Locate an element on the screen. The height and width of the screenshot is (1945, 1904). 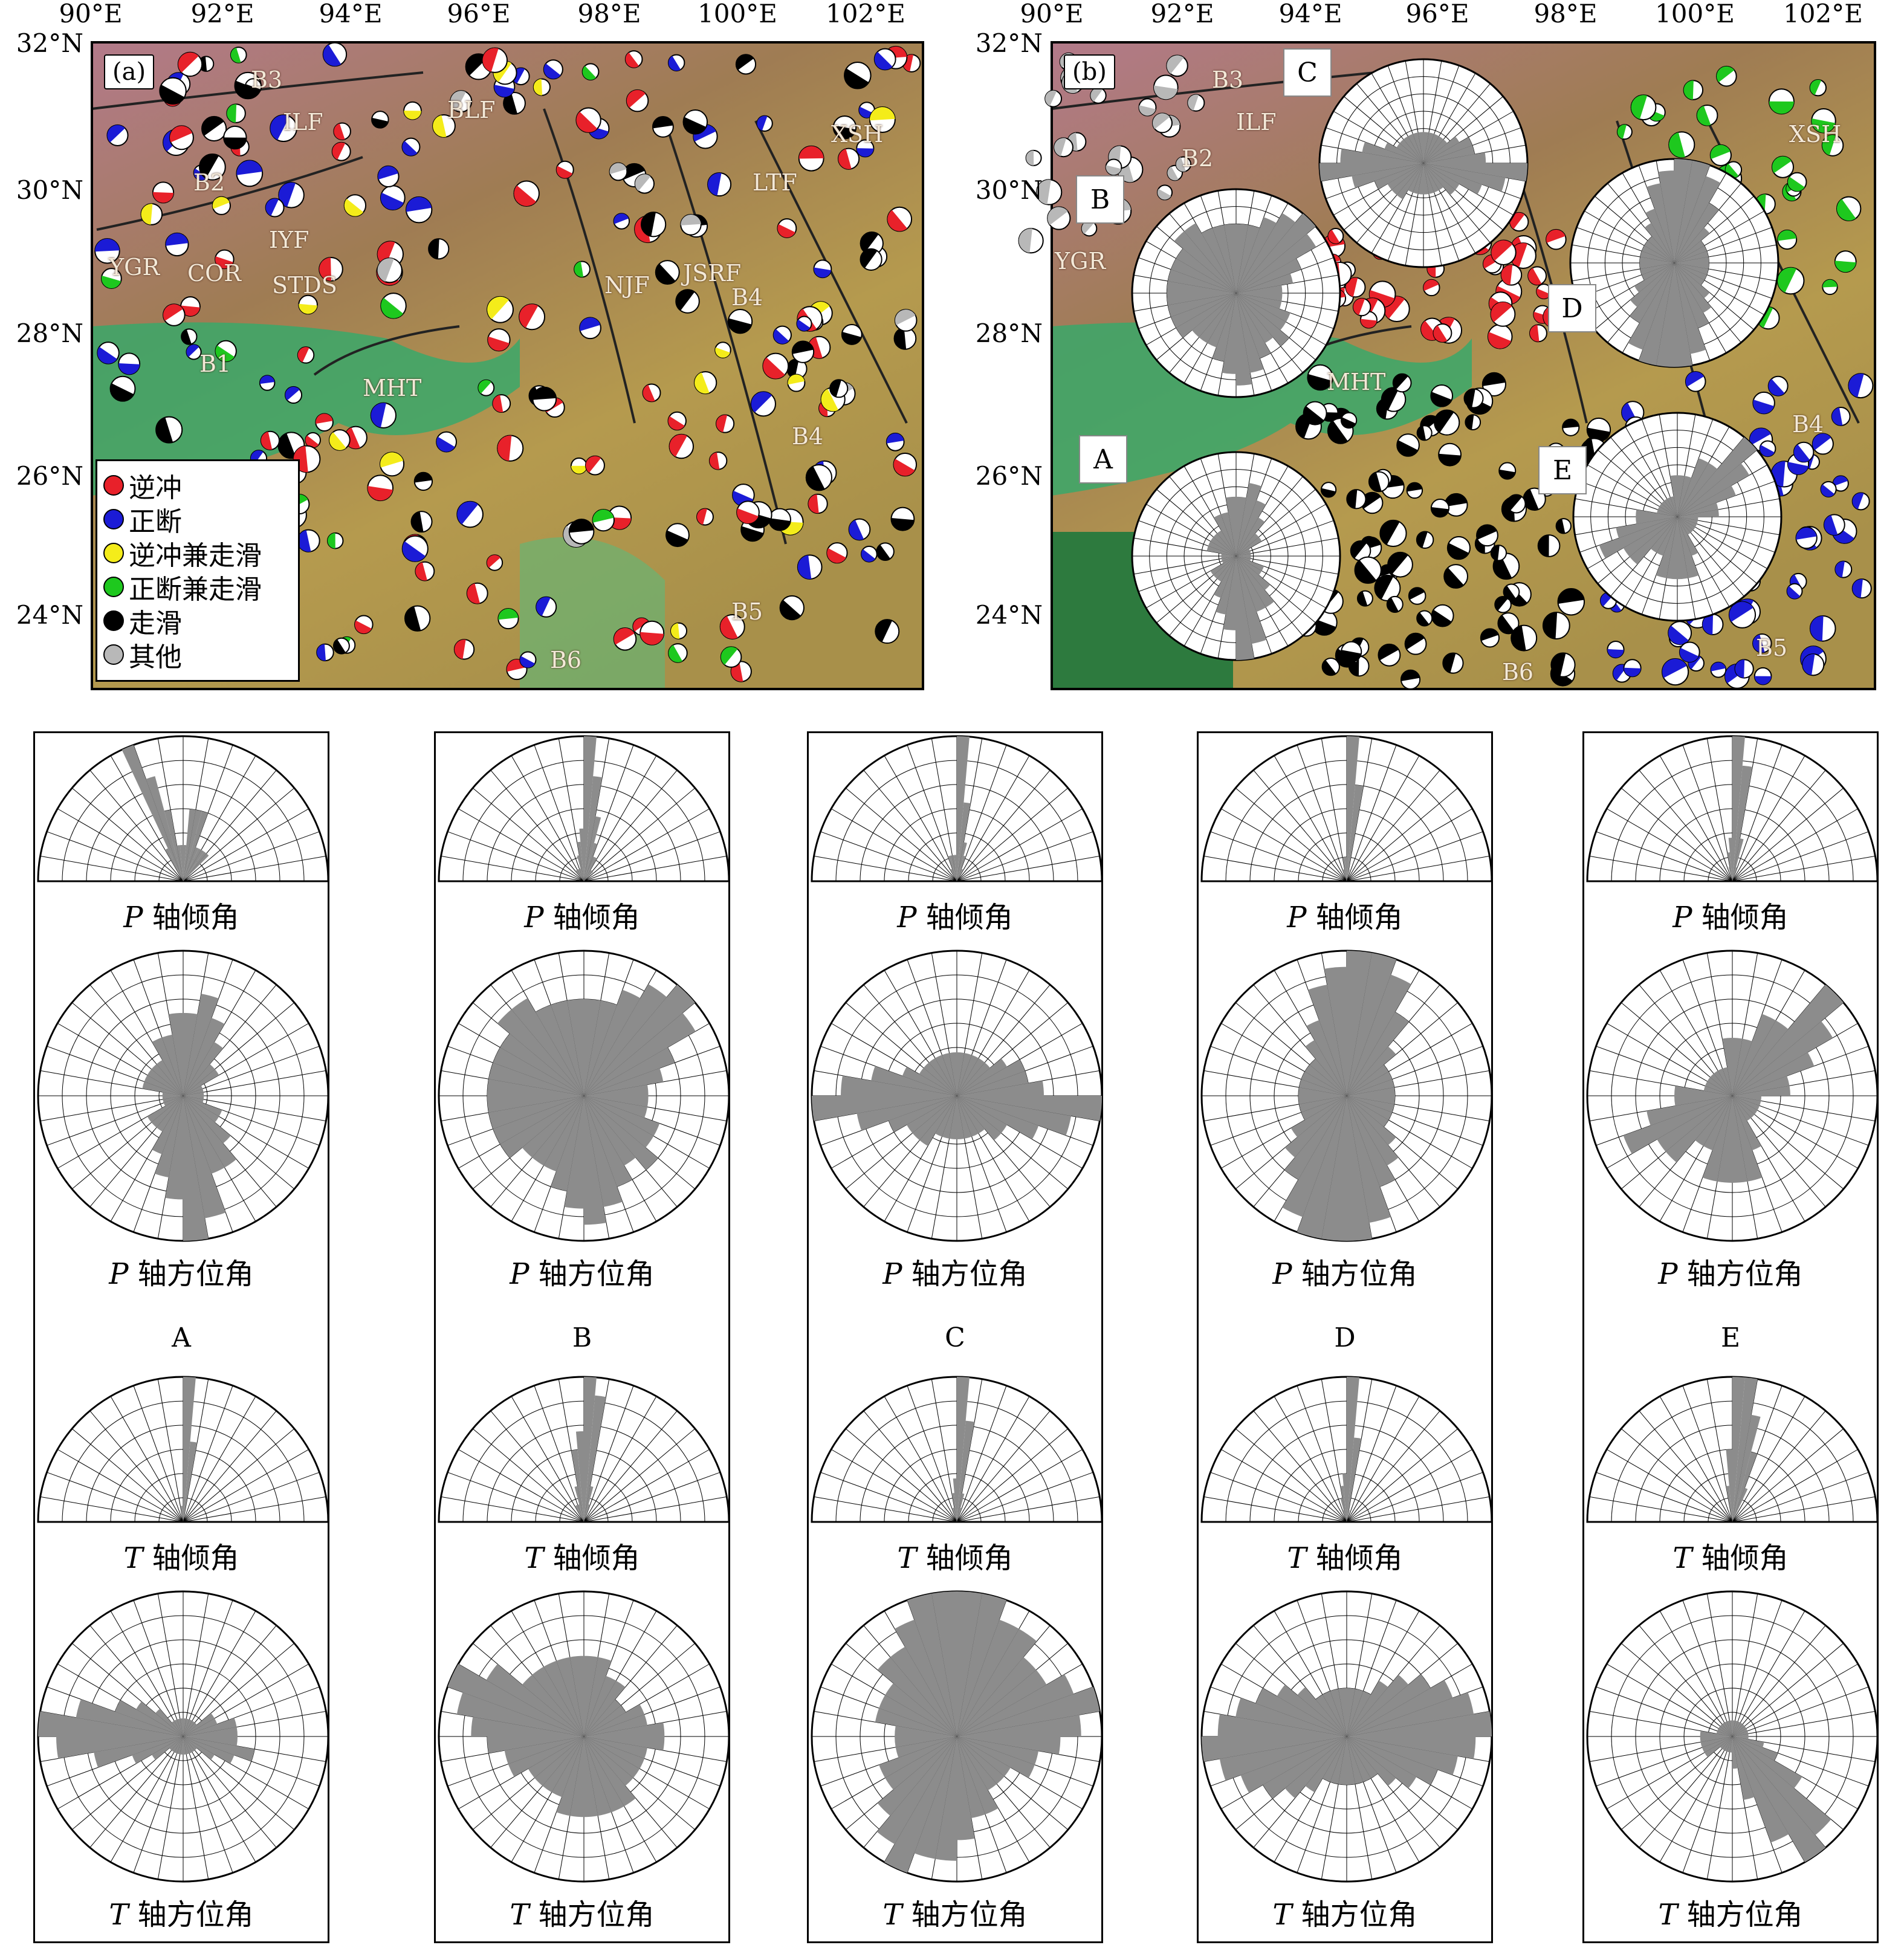
rose-column-c: P 轴倾角 P 轴方位角 T 轴倾角 T 轴方位角 C is located at coordinates (955, 1337).